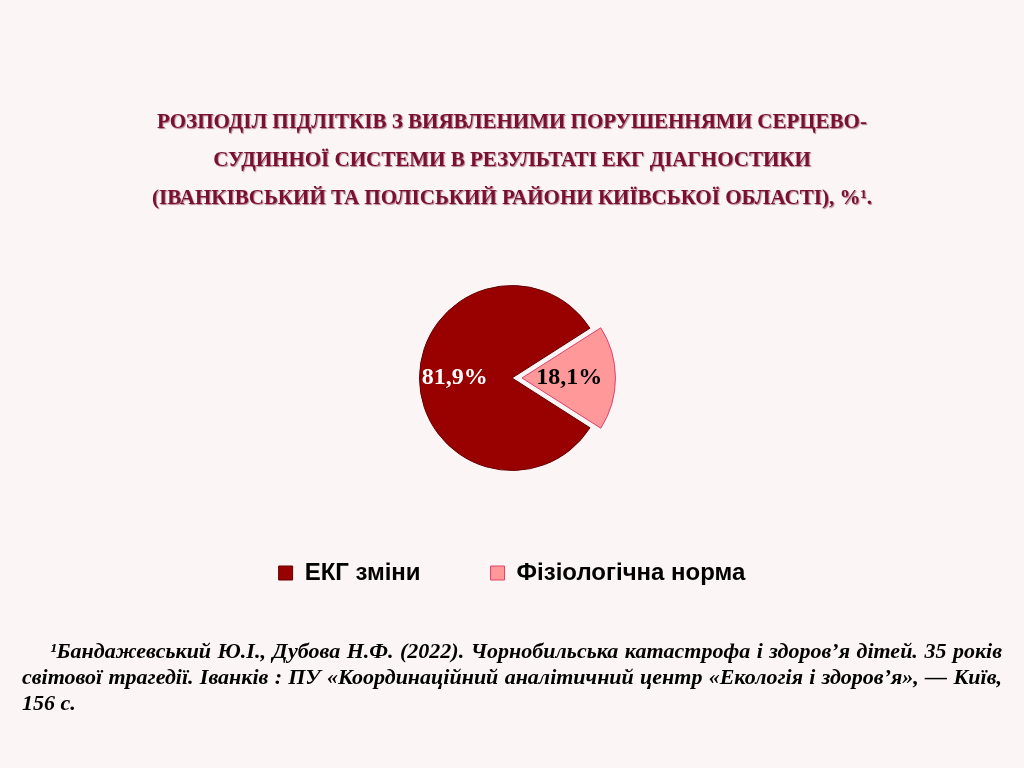  What do you see at coordinates (454, 376) in the screenshot?
I see `data-label: 81,9%` at bounding box center [454, 376].